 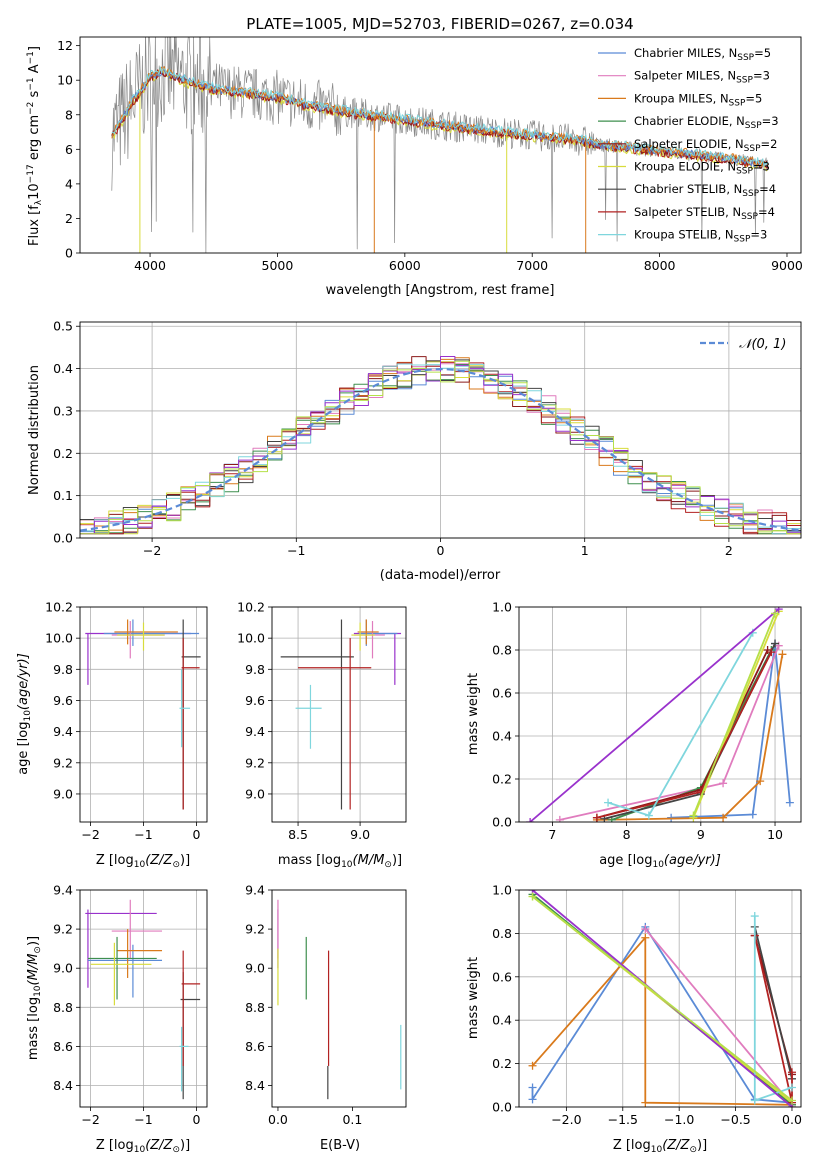 What do you see at coordinates (63, 1046) in the screenshot?
I see `y-tick-label: 8.6` at bounding box center [63, 1046].